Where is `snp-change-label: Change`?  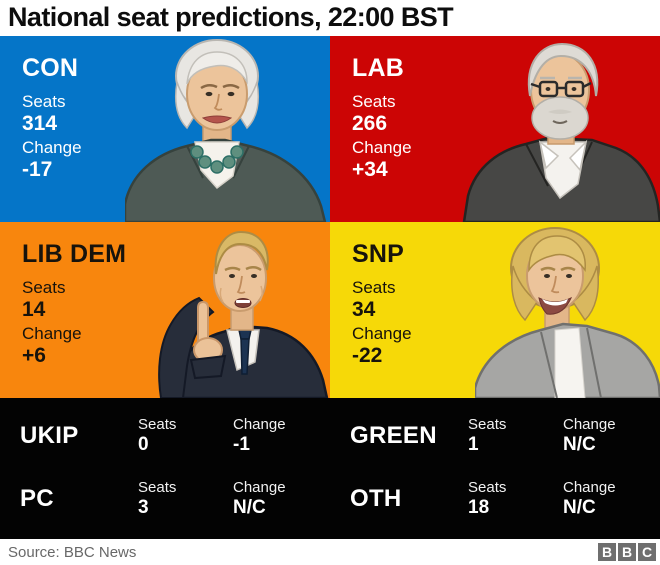 snp-change-label: Change is located at coordinates (382, 333).